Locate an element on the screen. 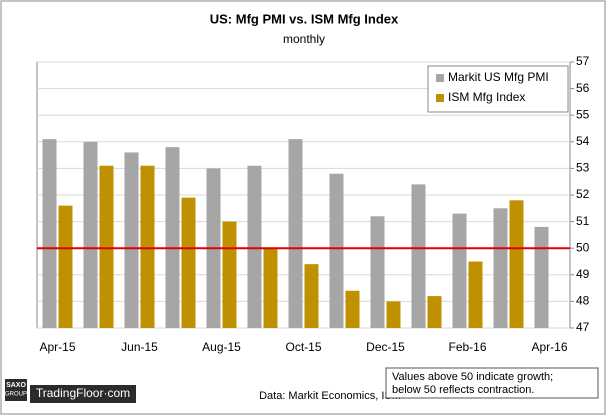 This screenshot has width=608, height=417. site-box is located at coordinates (83, 394).